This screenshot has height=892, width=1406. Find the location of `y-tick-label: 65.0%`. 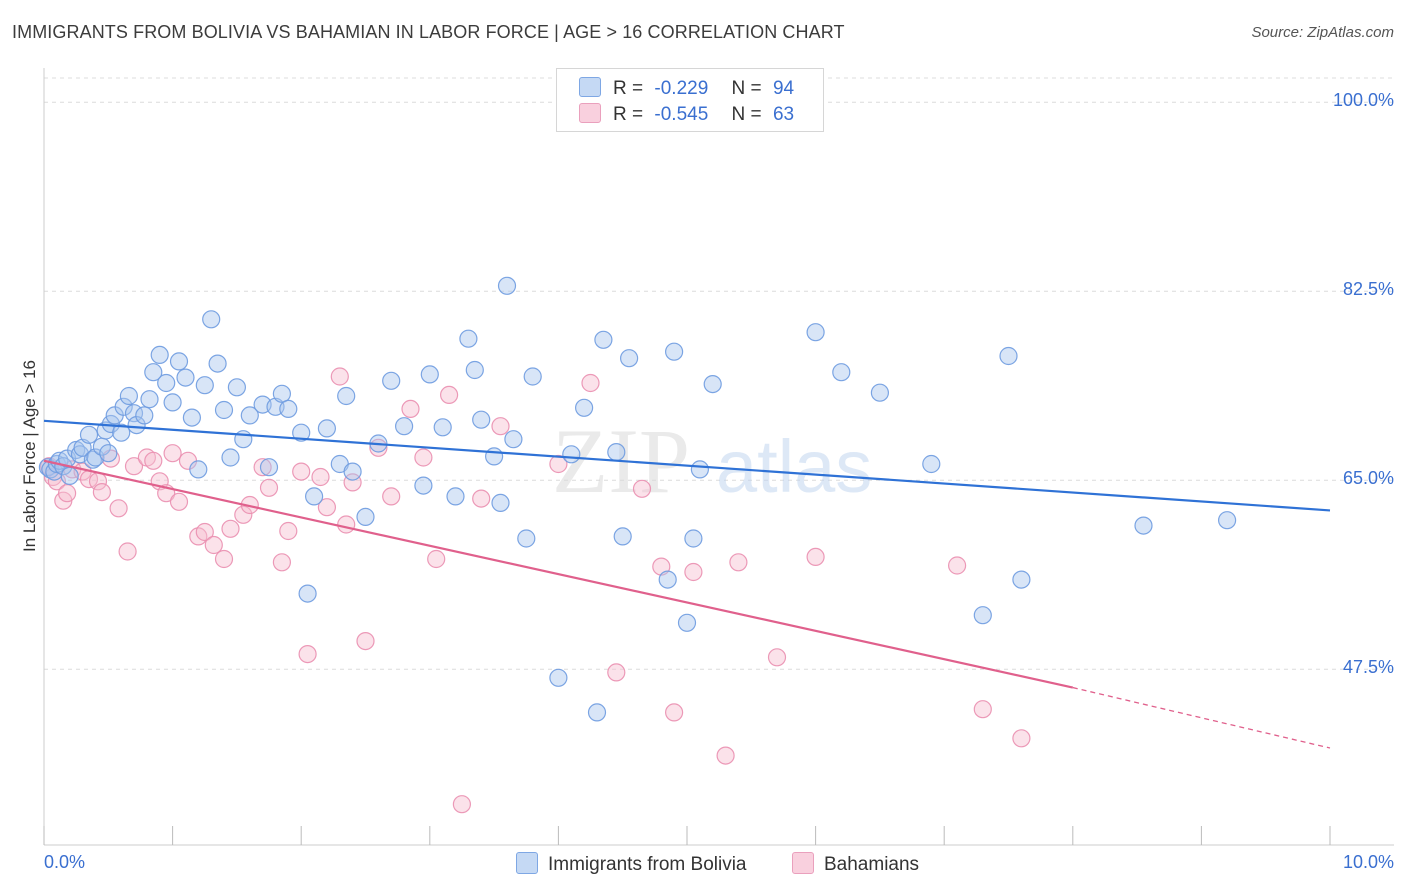

y-tick-label: 65.0% is located at coordinates (1368, 478).